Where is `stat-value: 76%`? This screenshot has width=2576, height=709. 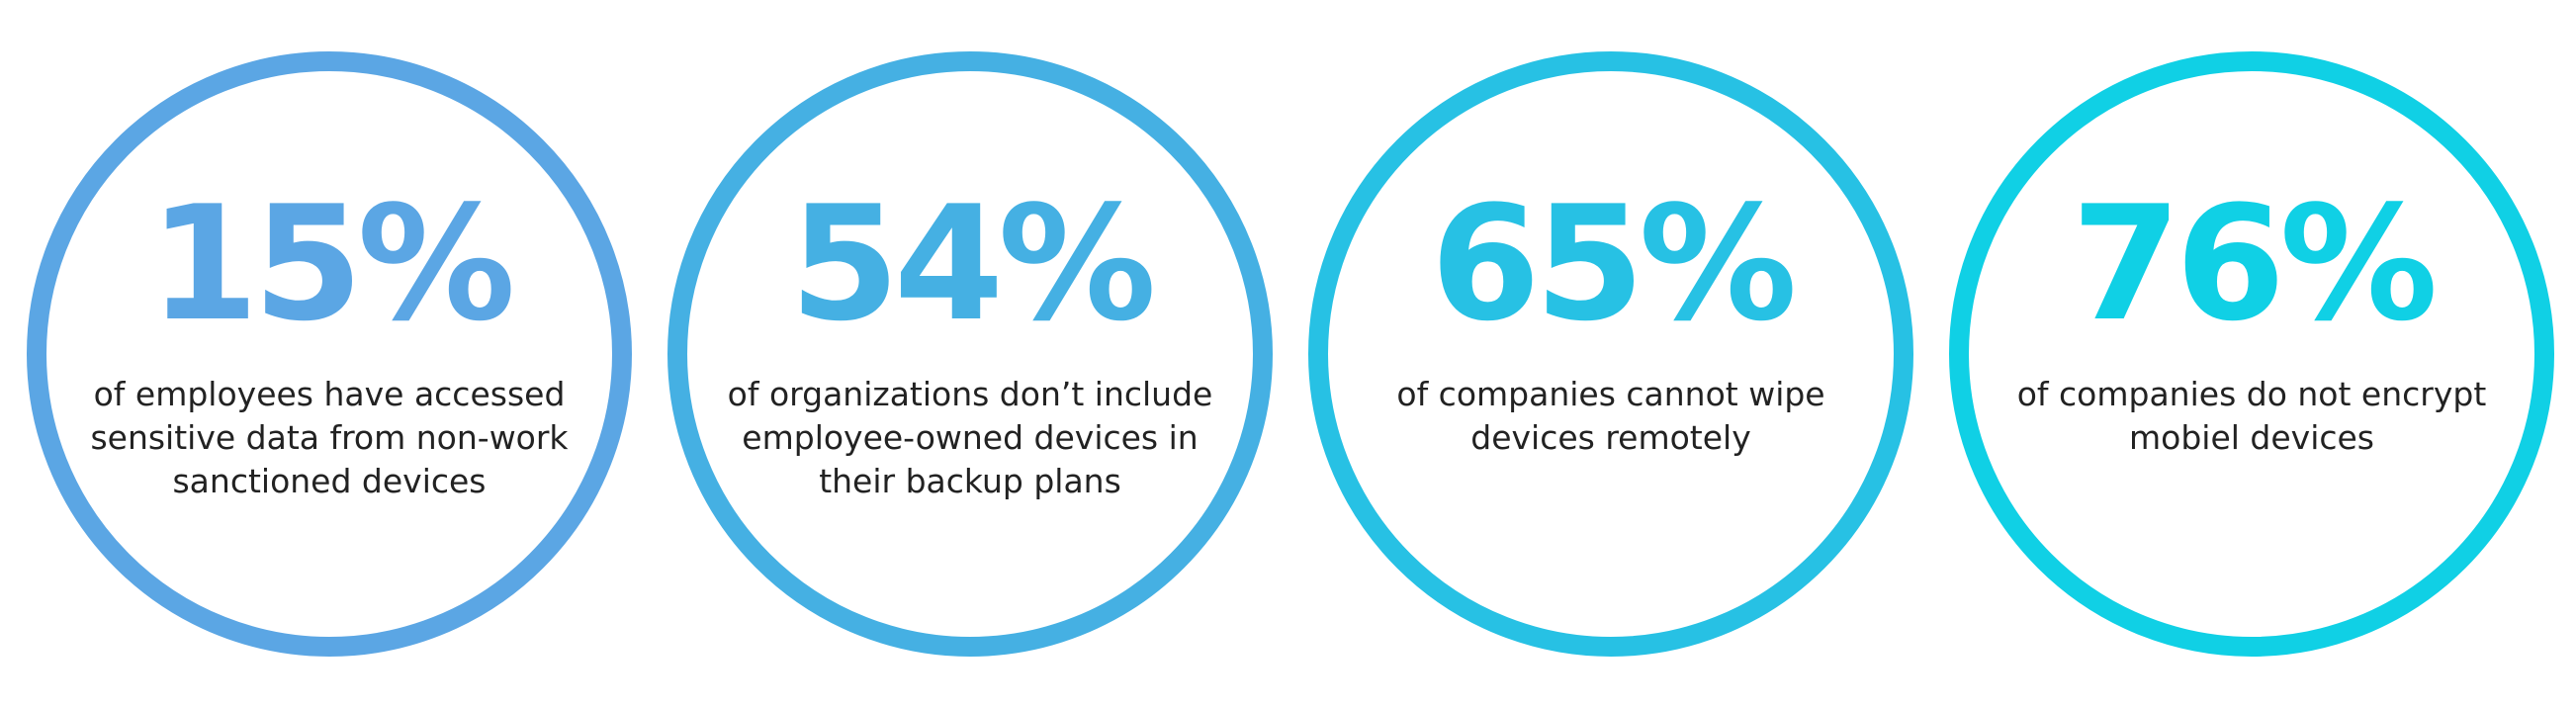 stat-value: 76% is located at coordinates (2255, 263).